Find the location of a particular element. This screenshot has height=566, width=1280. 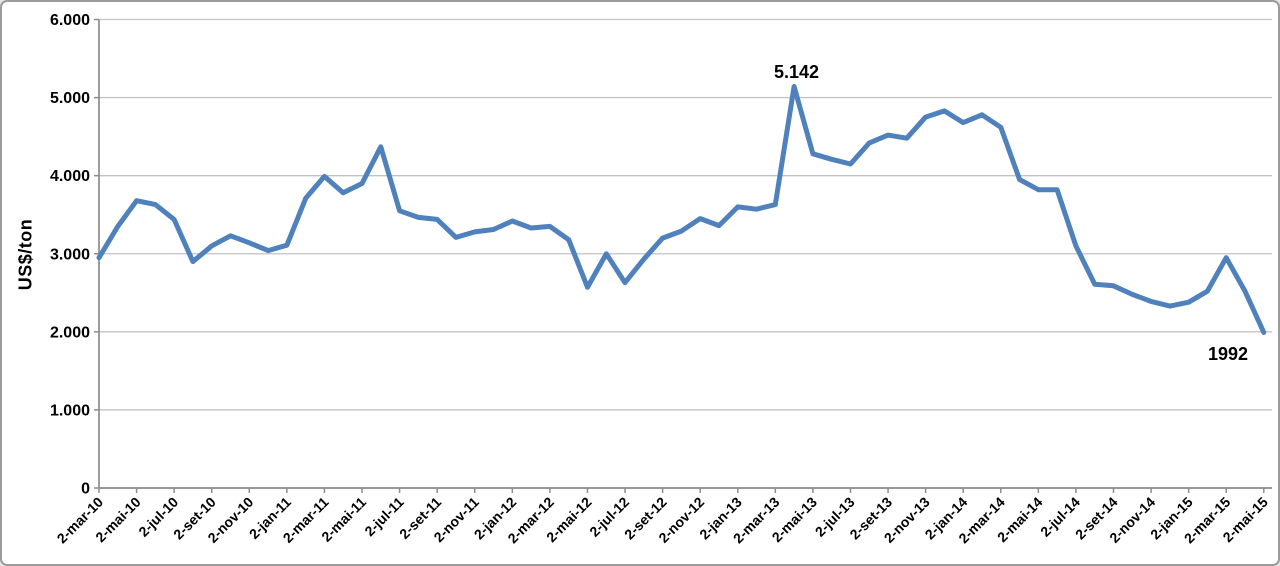

y-axis-label: 1.000 is located at coordinates (70, 410).